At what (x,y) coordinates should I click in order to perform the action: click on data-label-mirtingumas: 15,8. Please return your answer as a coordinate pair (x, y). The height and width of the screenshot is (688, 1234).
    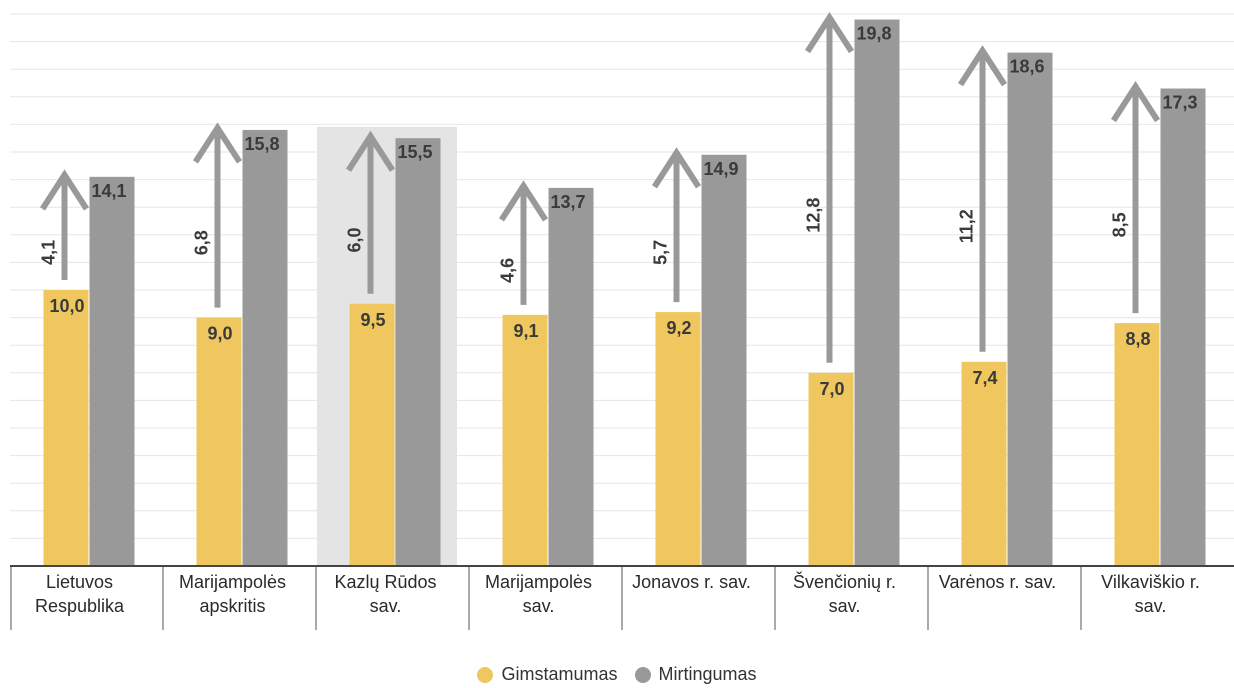
    Looking at the image, I should click on (262, 144).